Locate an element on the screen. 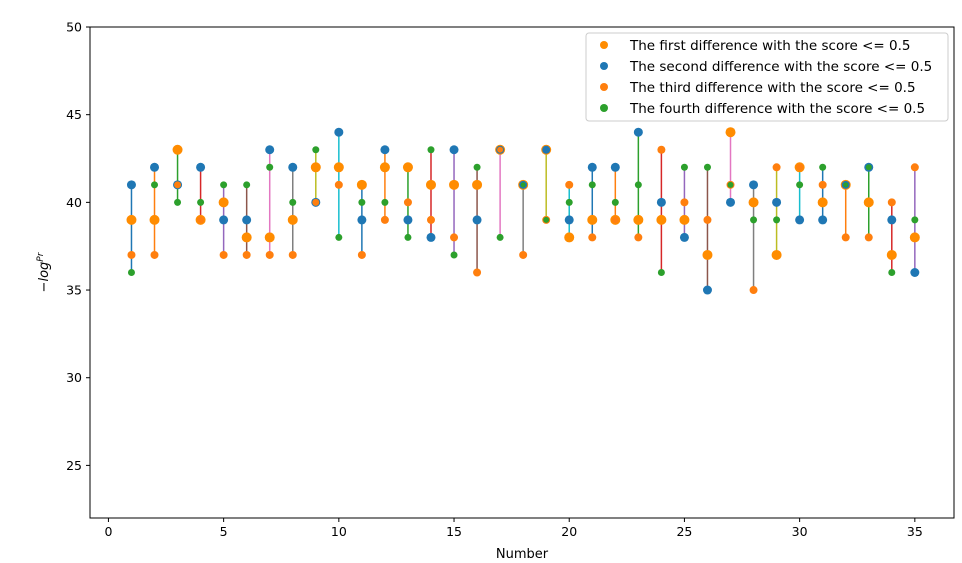 The image size is (962, 563). x-tick-label: 35 is located at coordinates (915, 531).